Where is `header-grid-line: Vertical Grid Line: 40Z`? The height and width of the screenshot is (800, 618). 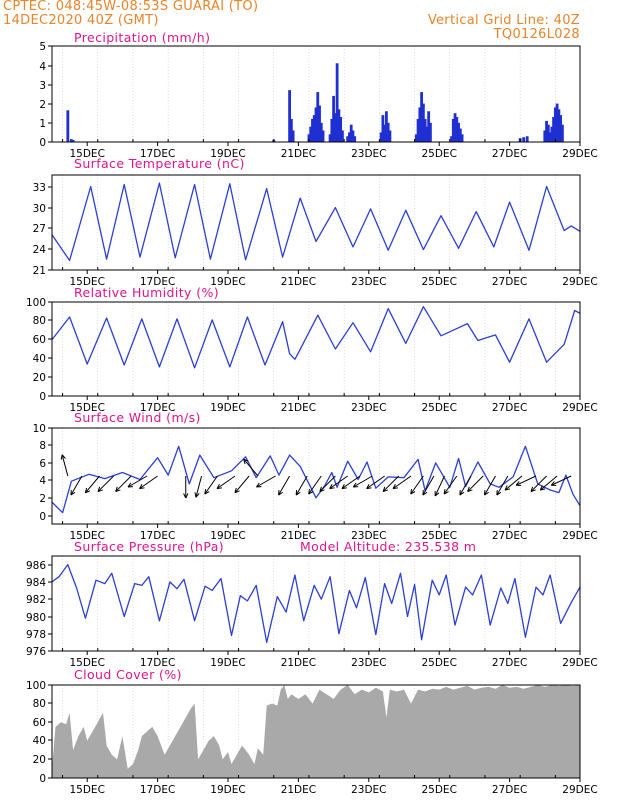
header-grid-line: Vertical Grid Line: 40Z is located at coordinates (503, 20).